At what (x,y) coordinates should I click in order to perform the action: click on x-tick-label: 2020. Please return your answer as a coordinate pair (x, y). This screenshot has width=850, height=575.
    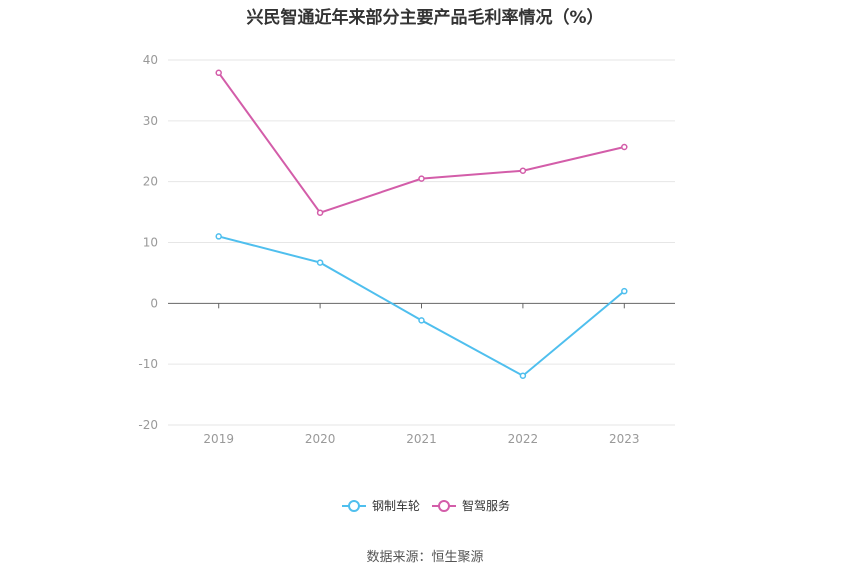
    Looking at the image, I should click on (320, 439).